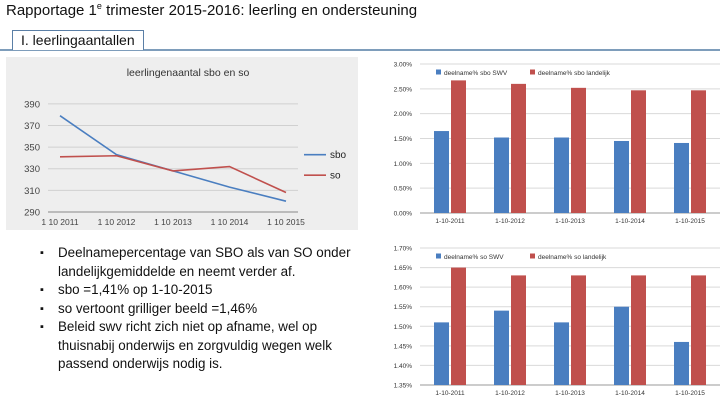 The height and width of the screenshot is (405, 720). Describe the element at coordinates (403, 189) in the screenshot. I see `bar-chart-y-tick: 0.50%` at that location.